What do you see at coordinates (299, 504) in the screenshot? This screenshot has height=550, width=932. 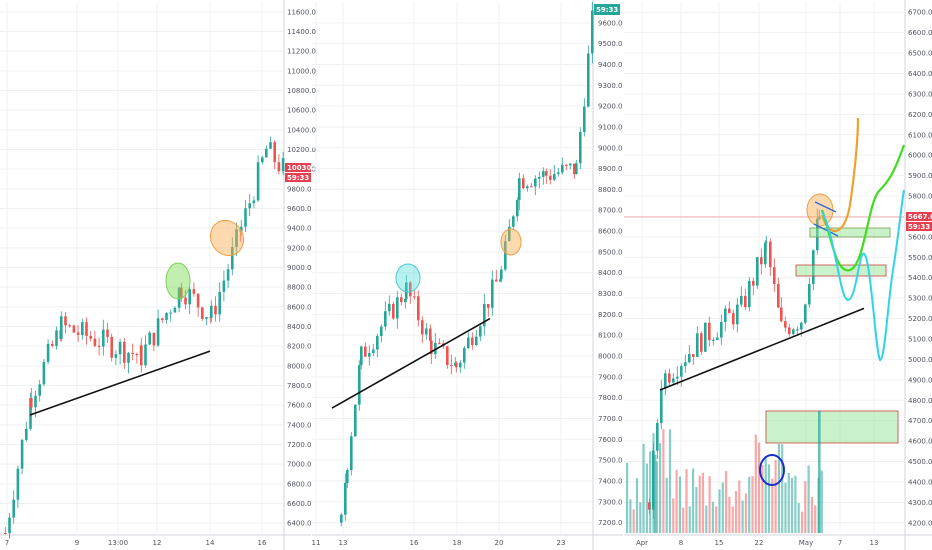 I see `y-tick-label: 6600.0` at bounding box center [299, 504].